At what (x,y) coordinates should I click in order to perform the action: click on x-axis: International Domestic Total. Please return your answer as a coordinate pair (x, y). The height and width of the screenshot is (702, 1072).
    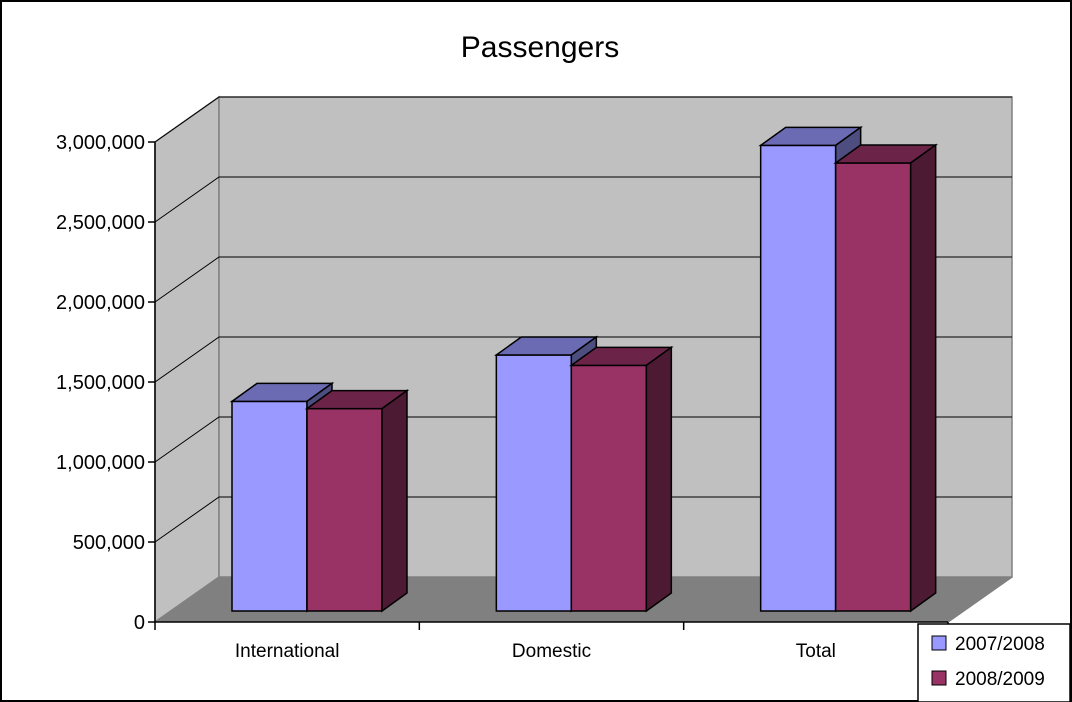
    Looking at the image, I should click on (551, 641).